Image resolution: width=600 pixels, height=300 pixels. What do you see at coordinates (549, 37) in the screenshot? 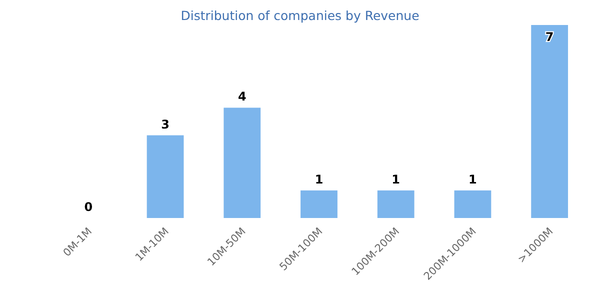
I see `data-label: 7` at bounding box center [549, 37].